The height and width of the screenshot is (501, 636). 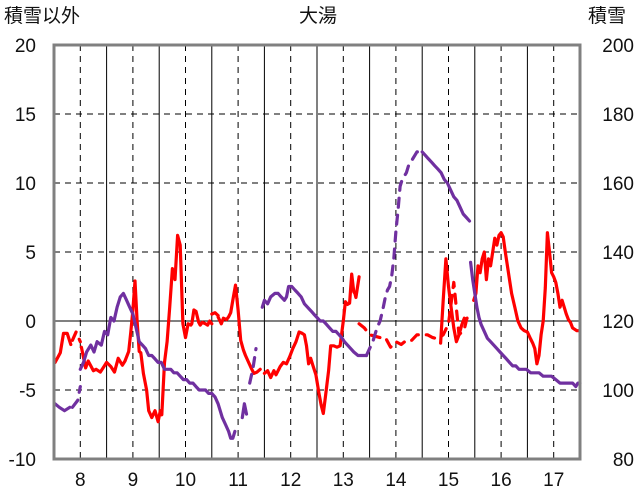 I want to click on x-tick-label: 14, so click(x=396, y=480).